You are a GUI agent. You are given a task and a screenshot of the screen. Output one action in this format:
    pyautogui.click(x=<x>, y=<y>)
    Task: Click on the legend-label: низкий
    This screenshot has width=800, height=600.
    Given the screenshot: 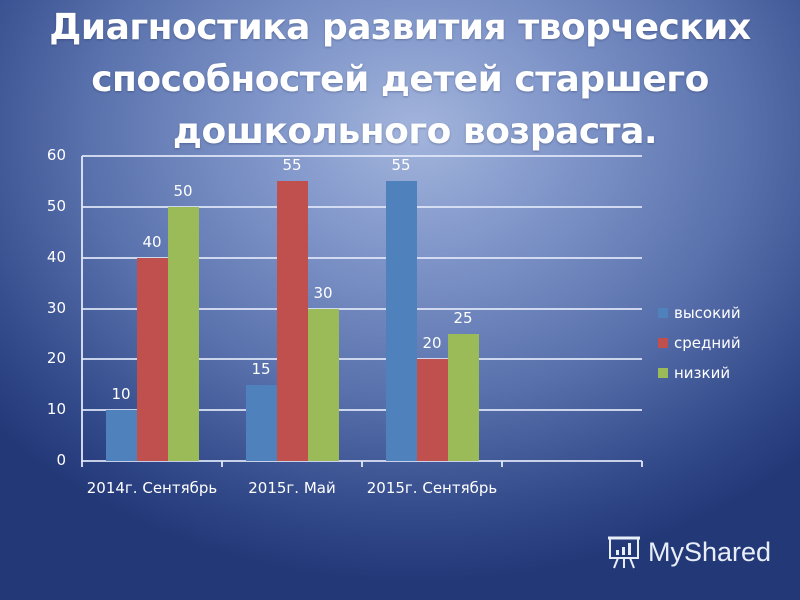 What is the action you would take?
    pyautogui.click(x=702, y=373)
    